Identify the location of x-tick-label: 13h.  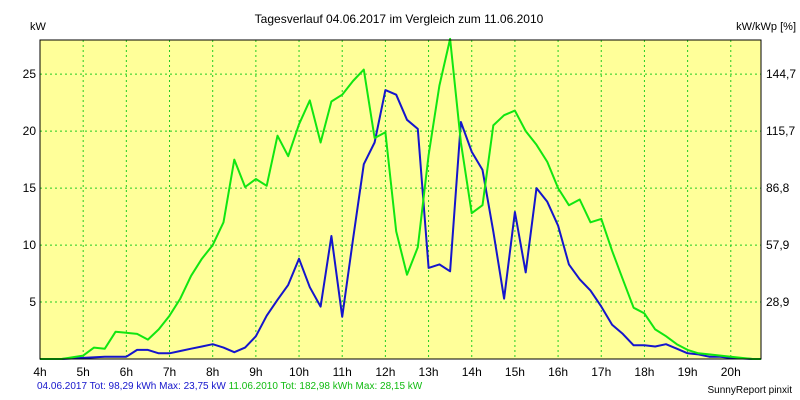
(429, 372).